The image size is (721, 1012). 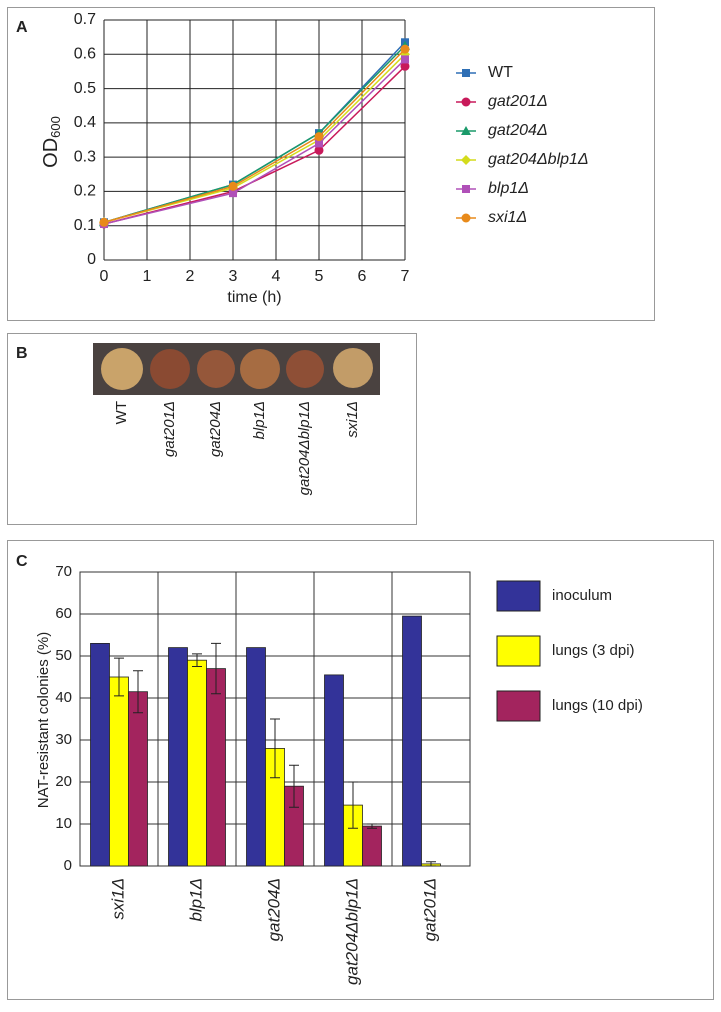 I want to click on legend-label: inoculum, so click(x=582, y=595).